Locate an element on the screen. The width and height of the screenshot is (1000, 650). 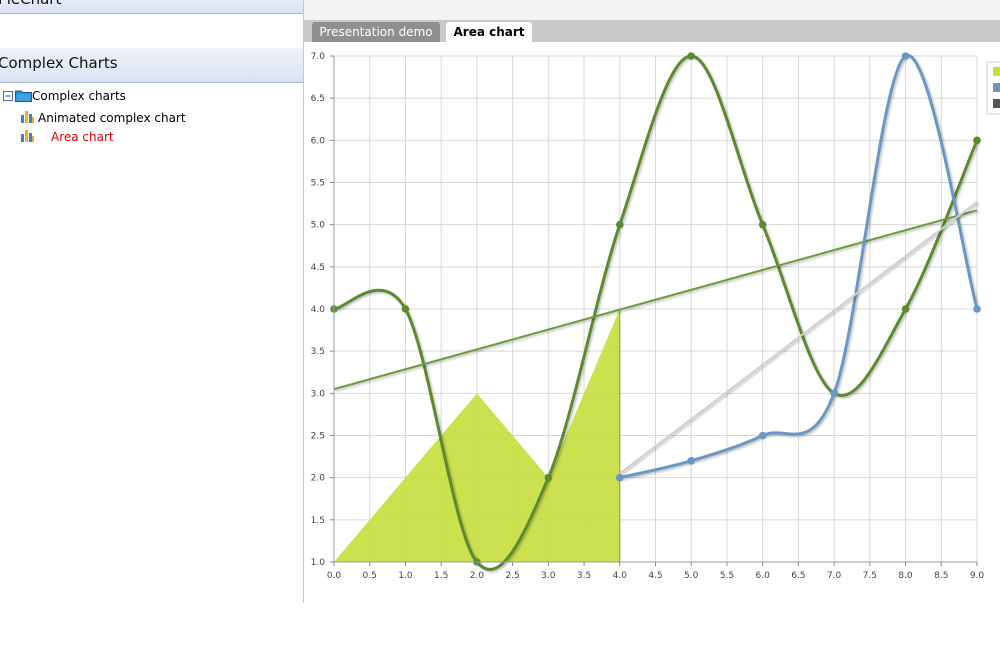
y-tick-label: 5.5 is located at coordinates (318, 184).